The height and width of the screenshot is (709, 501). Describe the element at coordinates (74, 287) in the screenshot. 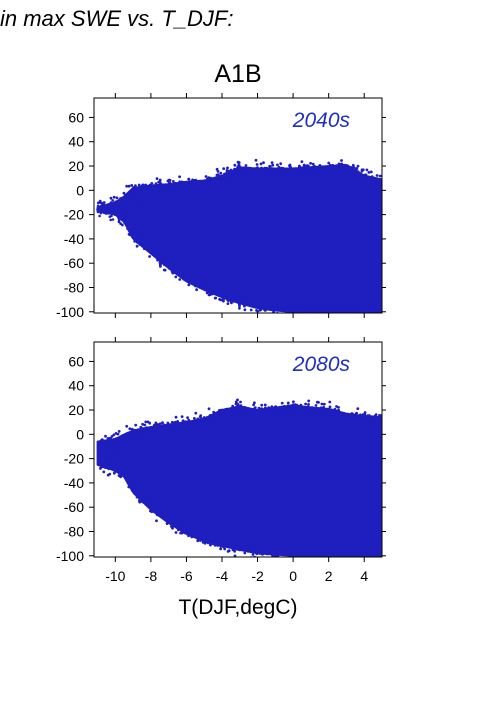

I see `y-tick-label: -80` at that location.